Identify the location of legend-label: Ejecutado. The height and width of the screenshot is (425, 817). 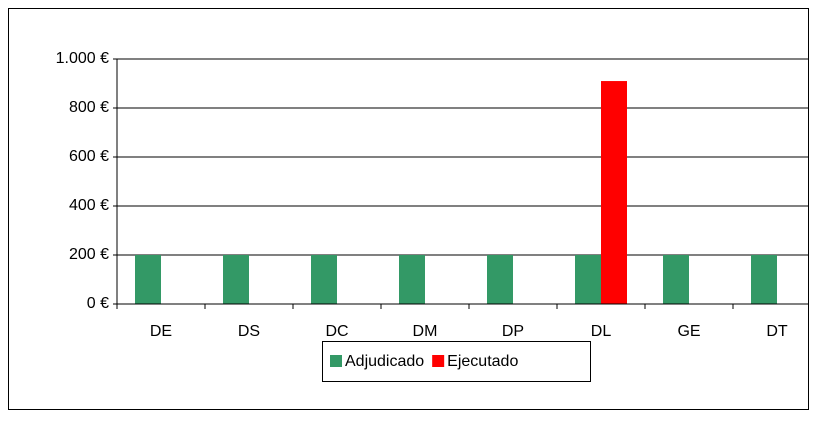
(482, 361).